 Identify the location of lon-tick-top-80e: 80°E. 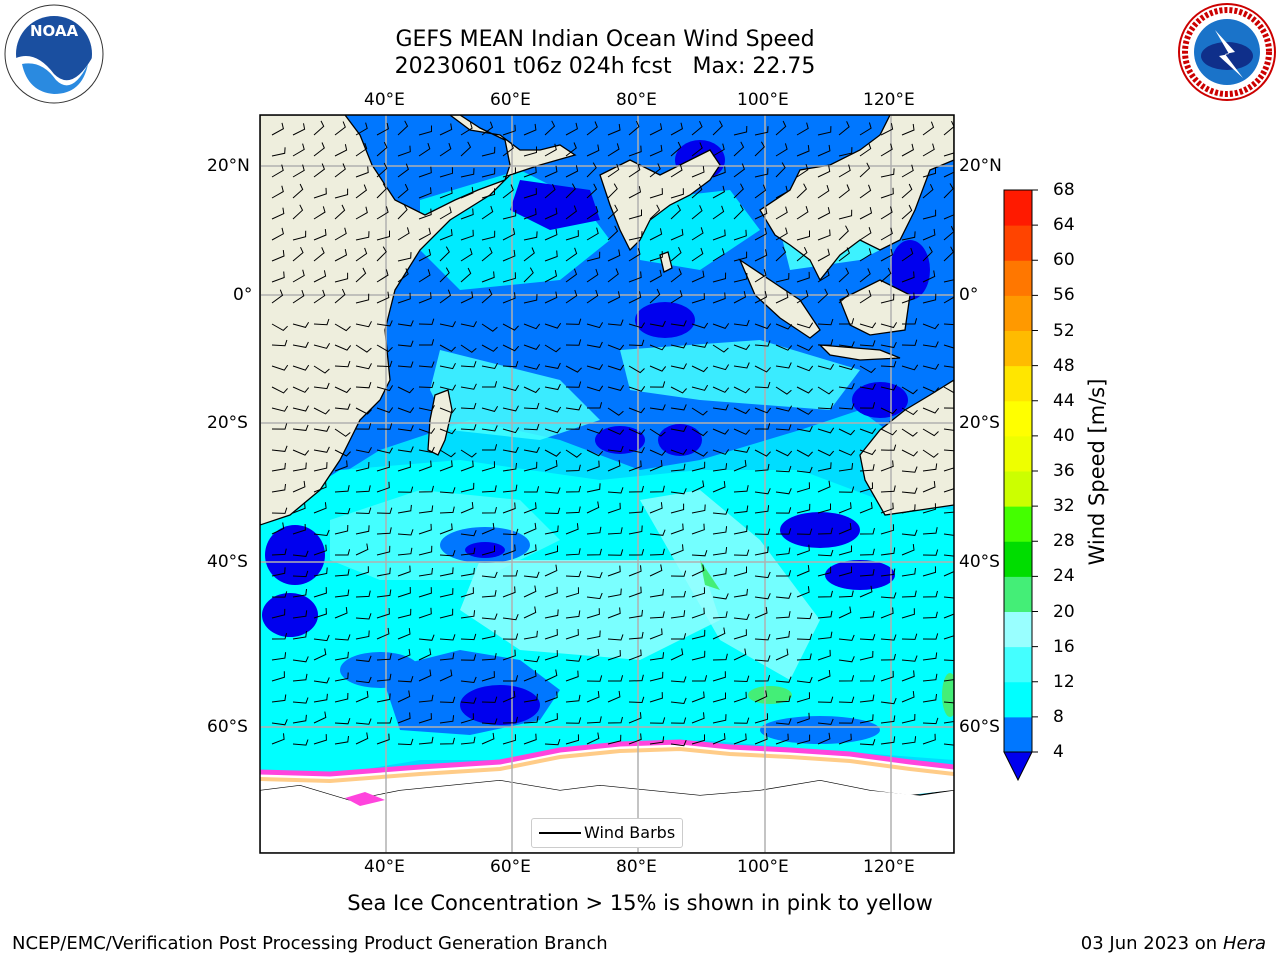
(636, 100).